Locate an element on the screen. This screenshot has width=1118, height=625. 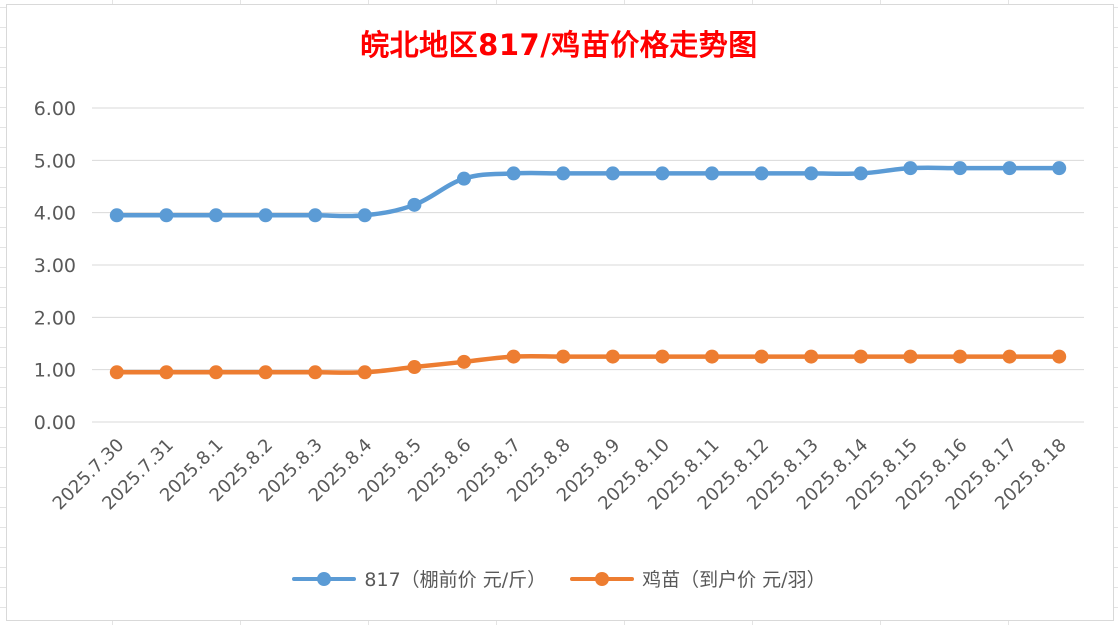
legend-label-817: 817（棚前价 元/斤） is located at coordinates (455, 580).